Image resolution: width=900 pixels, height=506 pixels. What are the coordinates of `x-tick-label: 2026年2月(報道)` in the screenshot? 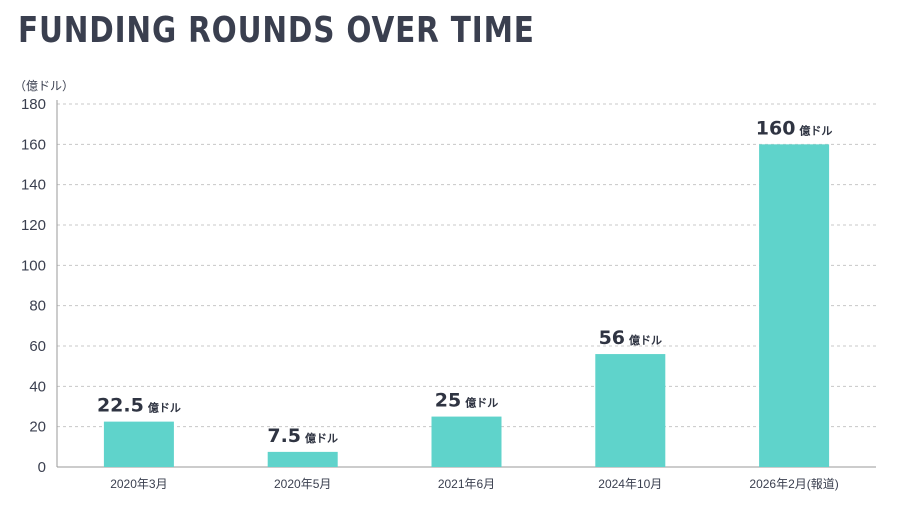 It's located at (793, 484).